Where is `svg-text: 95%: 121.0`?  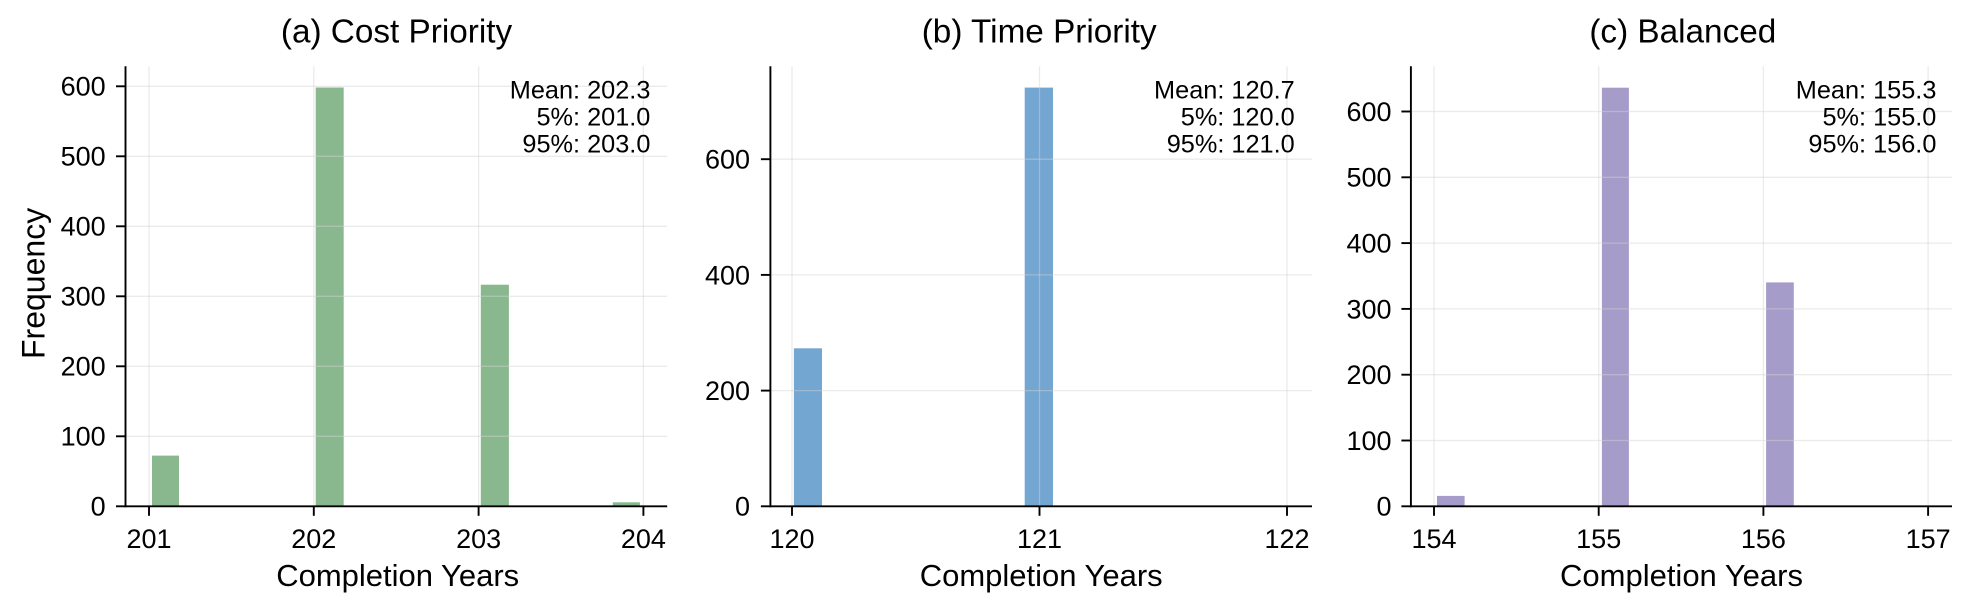
svg-text: 95%: 121.0 is located at coordinates (1231, 145).